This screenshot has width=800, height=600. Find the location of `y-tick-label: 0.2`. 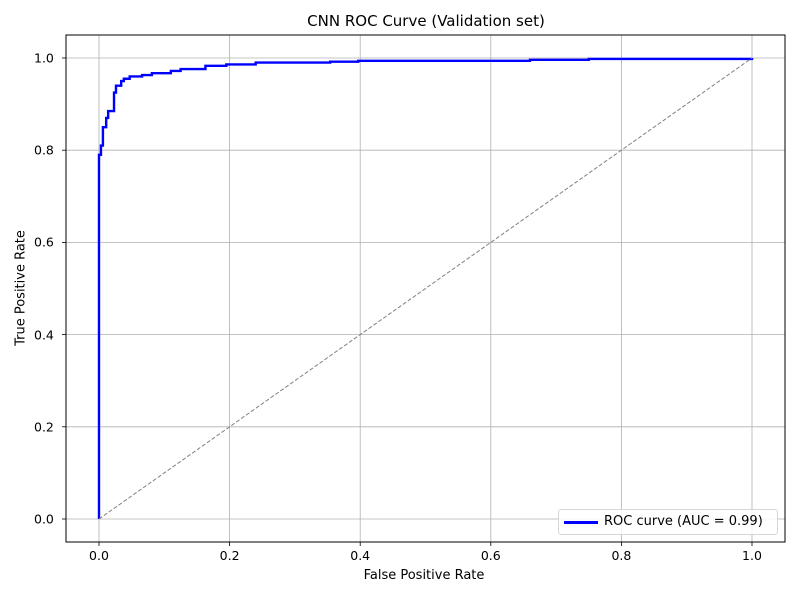

y-tick-label: 0.2 is located at coordinates (44, 427).